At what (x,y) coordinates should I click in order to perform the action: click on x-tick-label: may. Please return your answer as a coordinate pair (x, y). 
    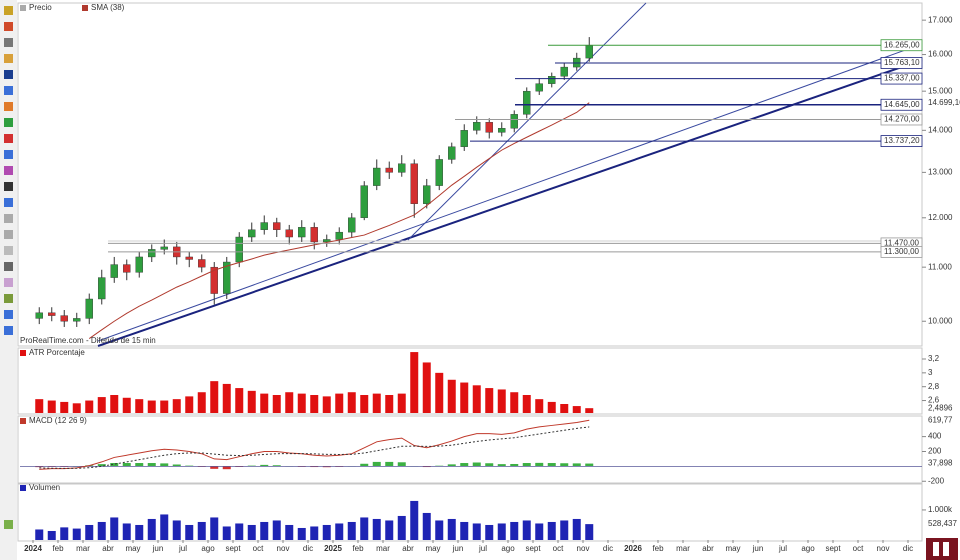
    Looking at the image, I should click on (132, 548).